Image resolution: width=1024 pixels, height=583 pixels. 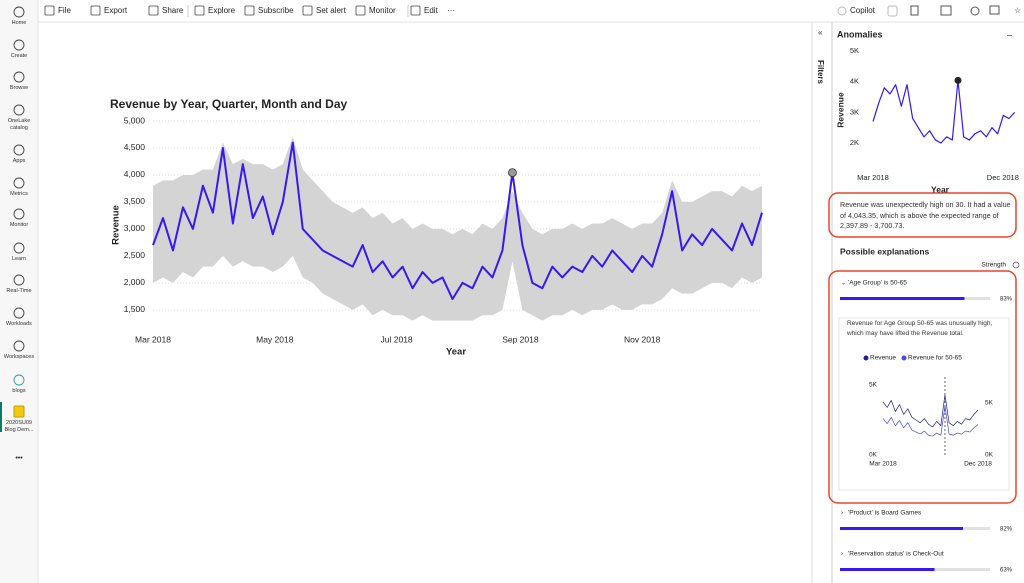 I want to click on copilot-icon, so click(x=842, y=11).